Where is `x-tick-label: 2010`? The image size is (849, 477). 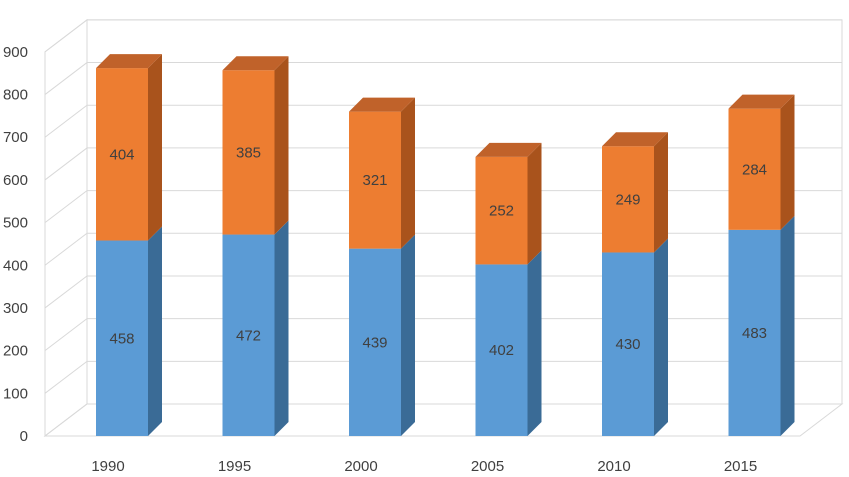
x-tick-label: 2010 is located at coordinates (613, 466).